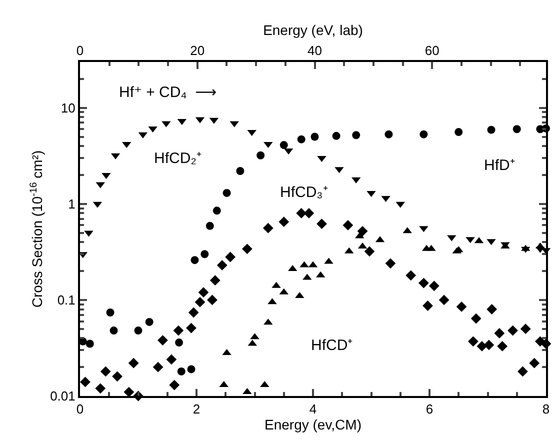 This screenshot has height=448, width=560. Describe the element at coordinates (168, 92) in the screenshot. I see `annotation: Hf⁺ + CD₄ ⟶` at that location.